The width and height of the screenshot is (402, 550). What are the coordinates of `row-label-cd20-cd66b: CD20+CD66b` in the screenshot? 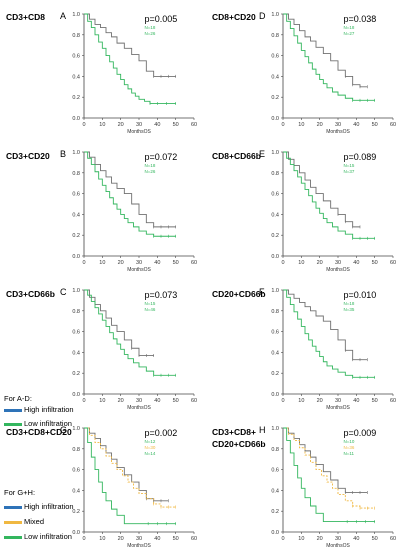 It's located at (239, 294).